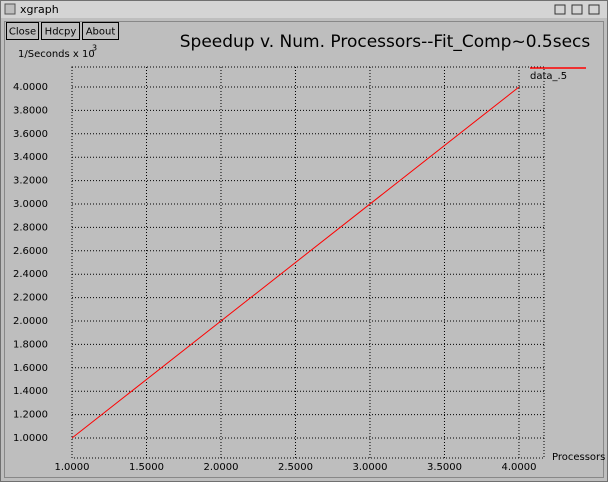 Image resolution: width=608 pixels, height=482 pixels. I want to click on y-tick-label: 2.4000, so click(30, 274).